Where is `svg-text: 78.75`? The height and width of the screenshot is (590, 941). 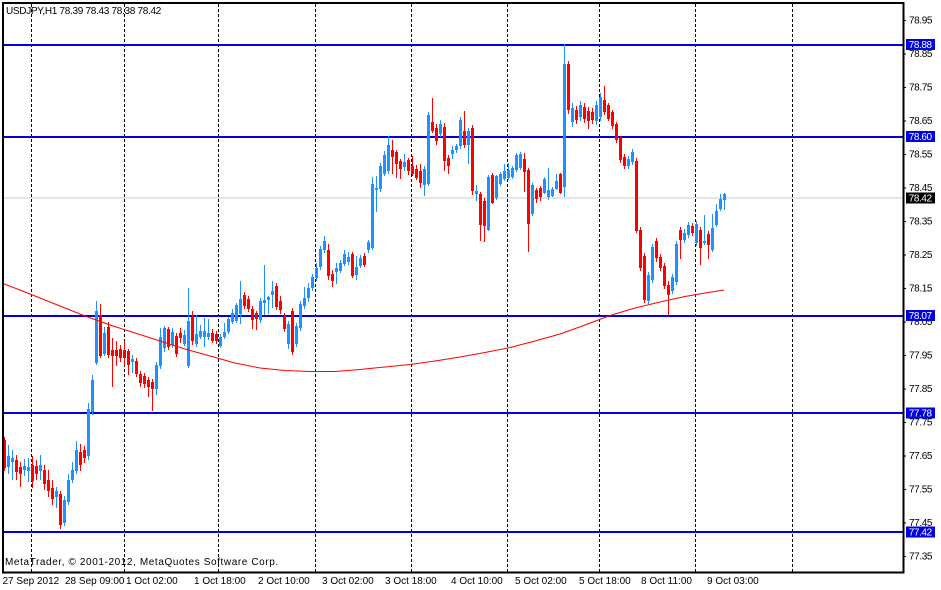
svg-text: 78.75 is located at coordinates (921, 88).